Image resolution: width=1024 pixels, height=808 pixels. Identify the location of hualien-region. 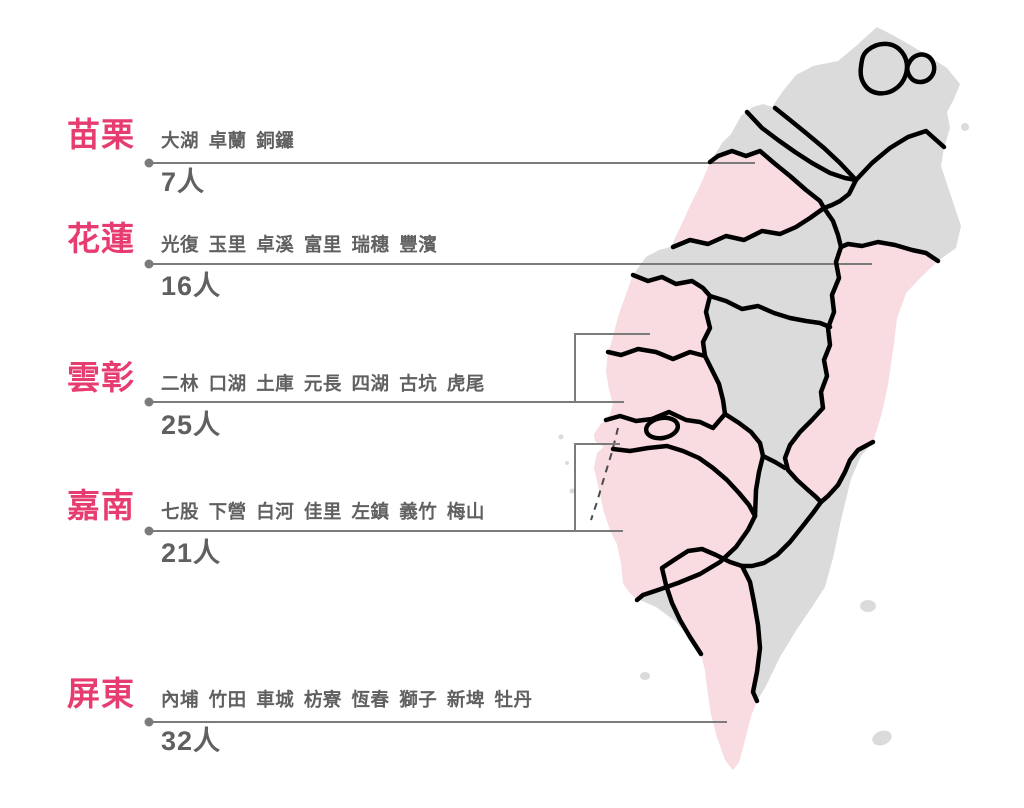
(861, 372).